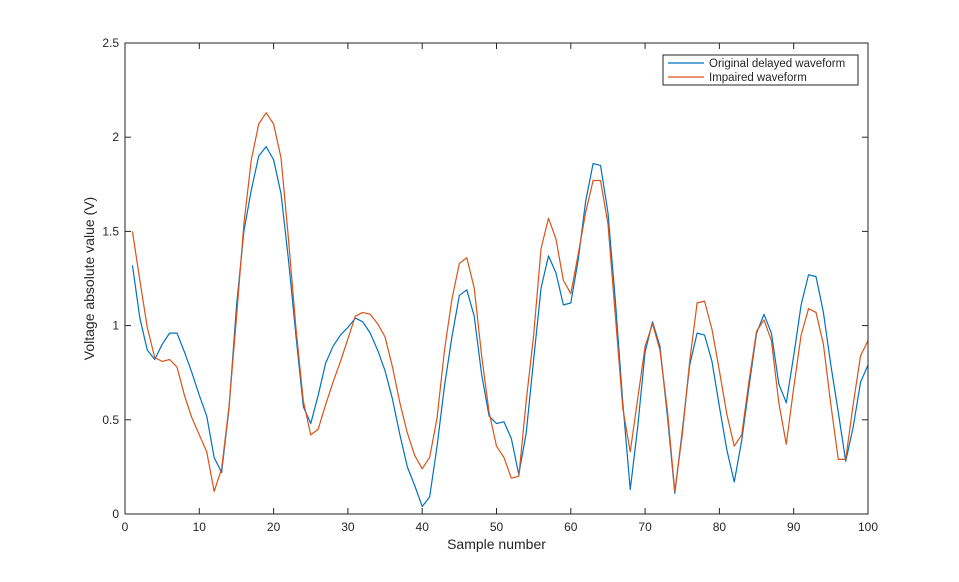  I want to click on x-tick-label: 70, so click(645, 527).